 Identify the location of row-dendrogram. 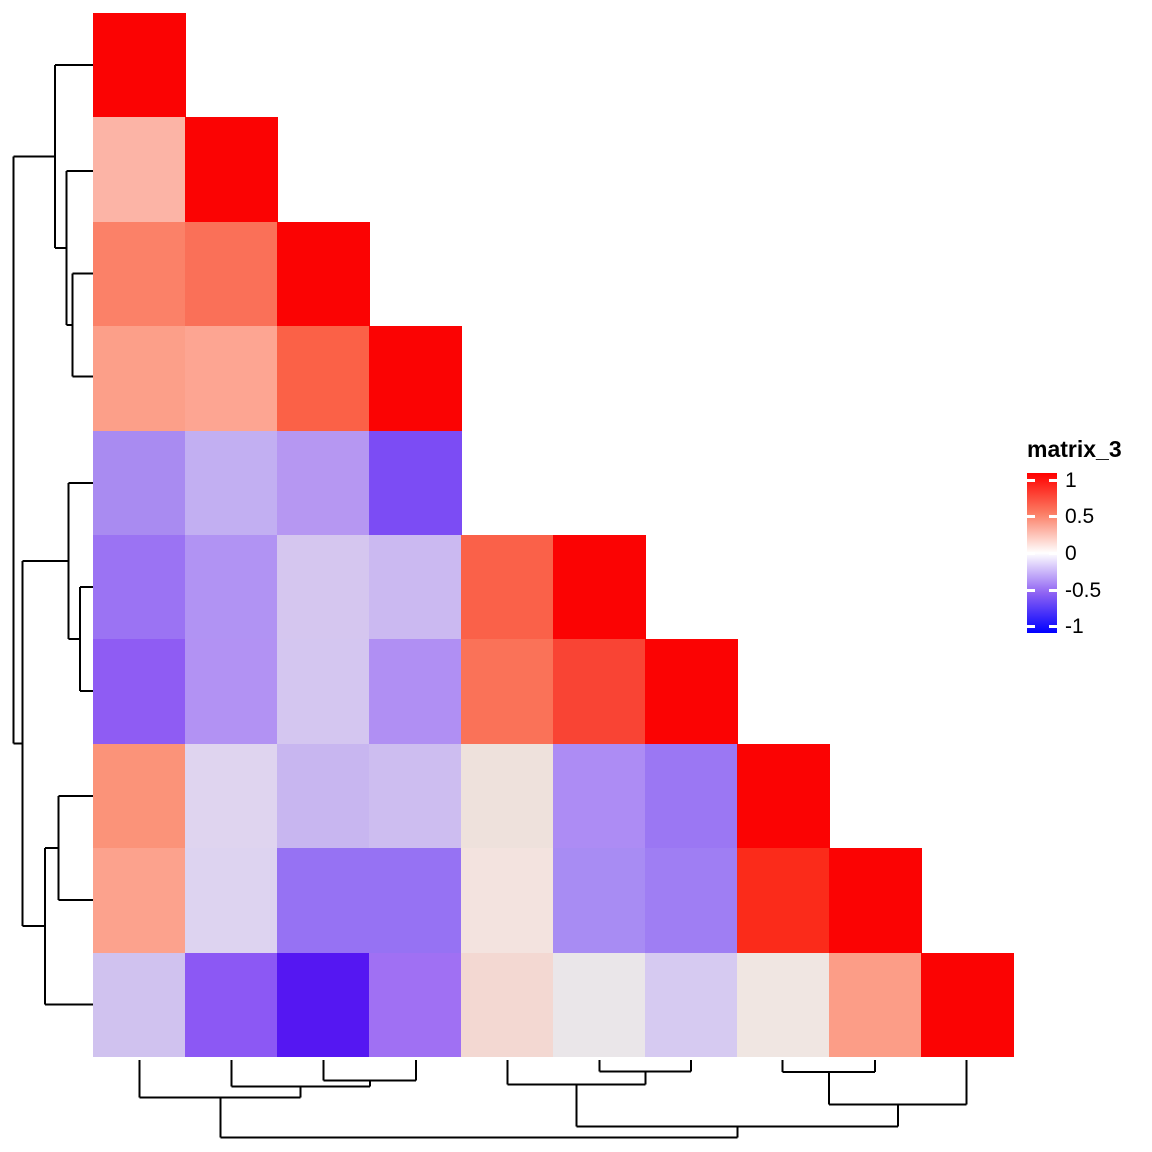
(52, 535).